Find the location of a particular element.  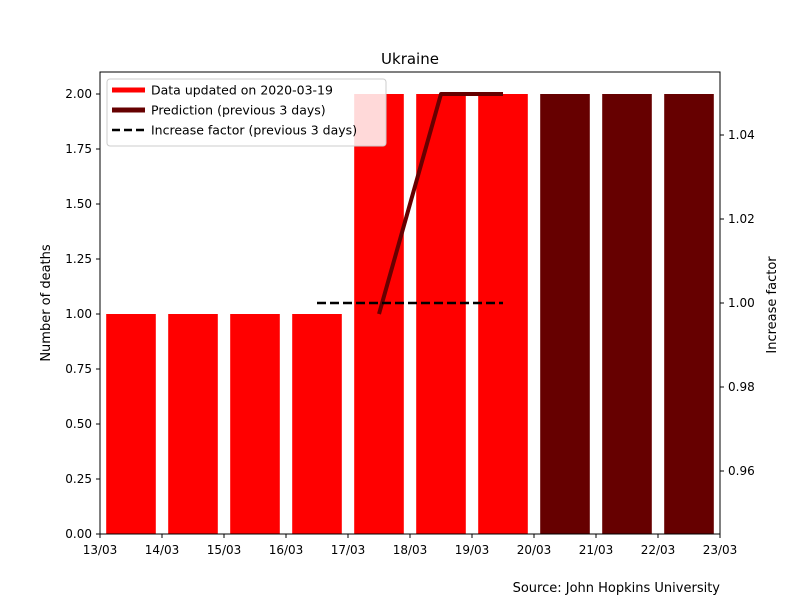

x-tick-label: 23/03 is located at coordinates (720, 550).